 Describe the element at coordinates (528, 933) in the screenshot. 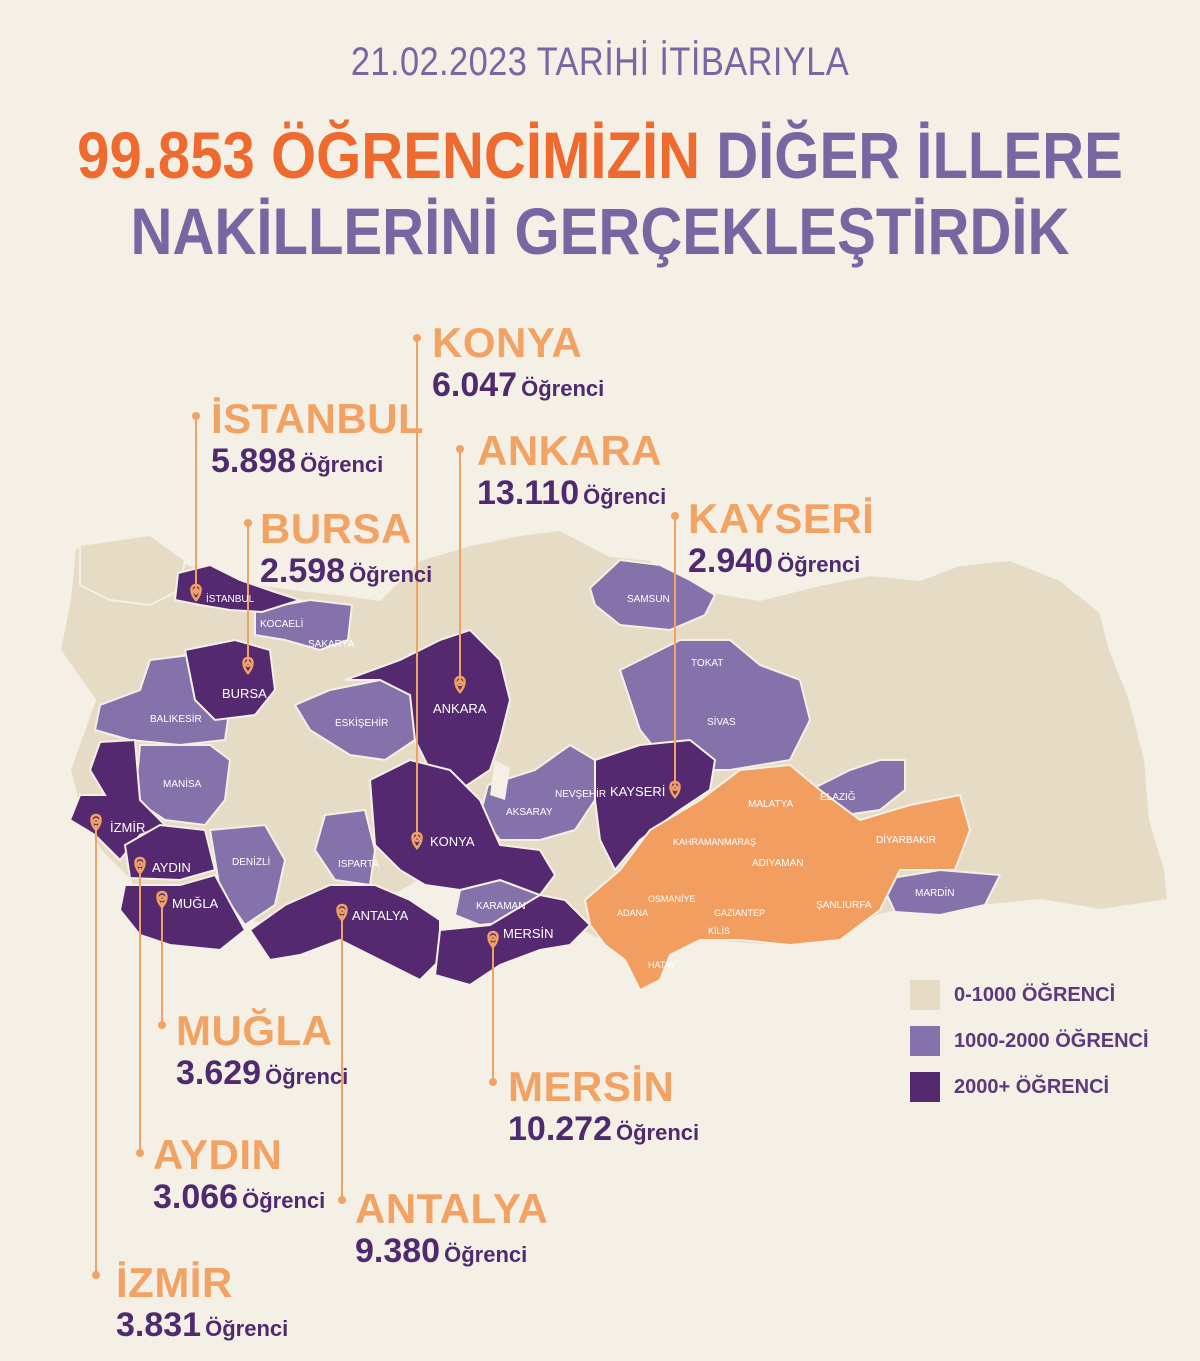

I see `province-label: MERSİN` at that location.